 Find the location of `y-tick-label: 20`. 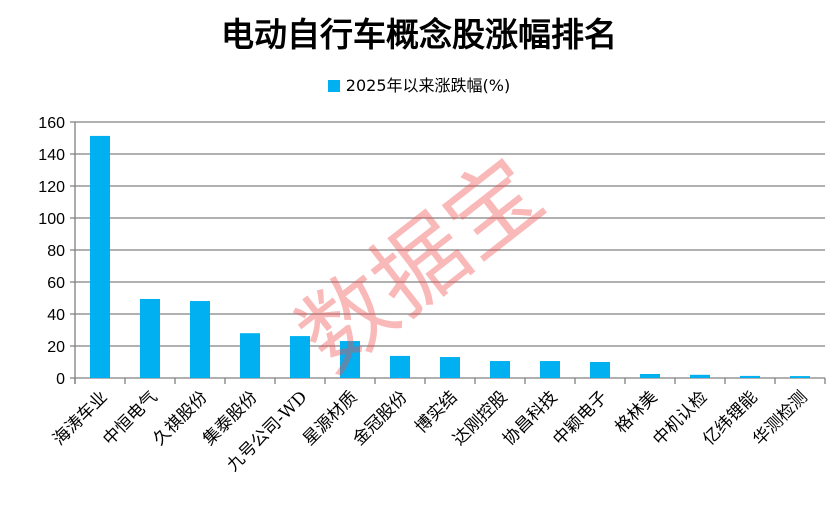

y-tick-label: 20 is located at coordinates (56, 347).